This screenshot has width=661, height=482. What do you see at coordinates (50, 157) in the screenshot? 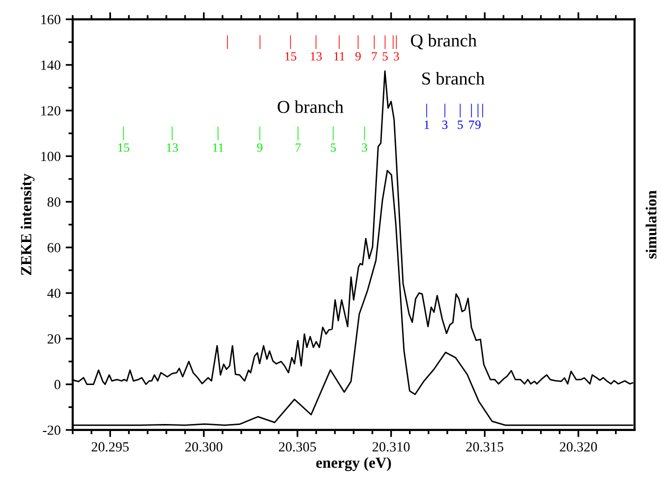
I see `y-tick-label: 100` at bounding box center [50, 157].